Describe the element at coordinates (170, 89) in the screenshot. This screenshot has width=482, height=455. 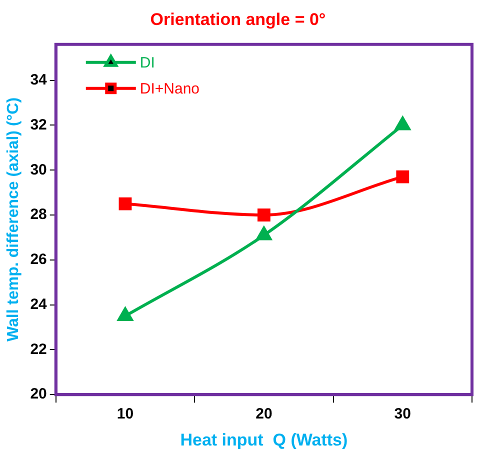
I see `legend-label: DI+Nano` at that location.